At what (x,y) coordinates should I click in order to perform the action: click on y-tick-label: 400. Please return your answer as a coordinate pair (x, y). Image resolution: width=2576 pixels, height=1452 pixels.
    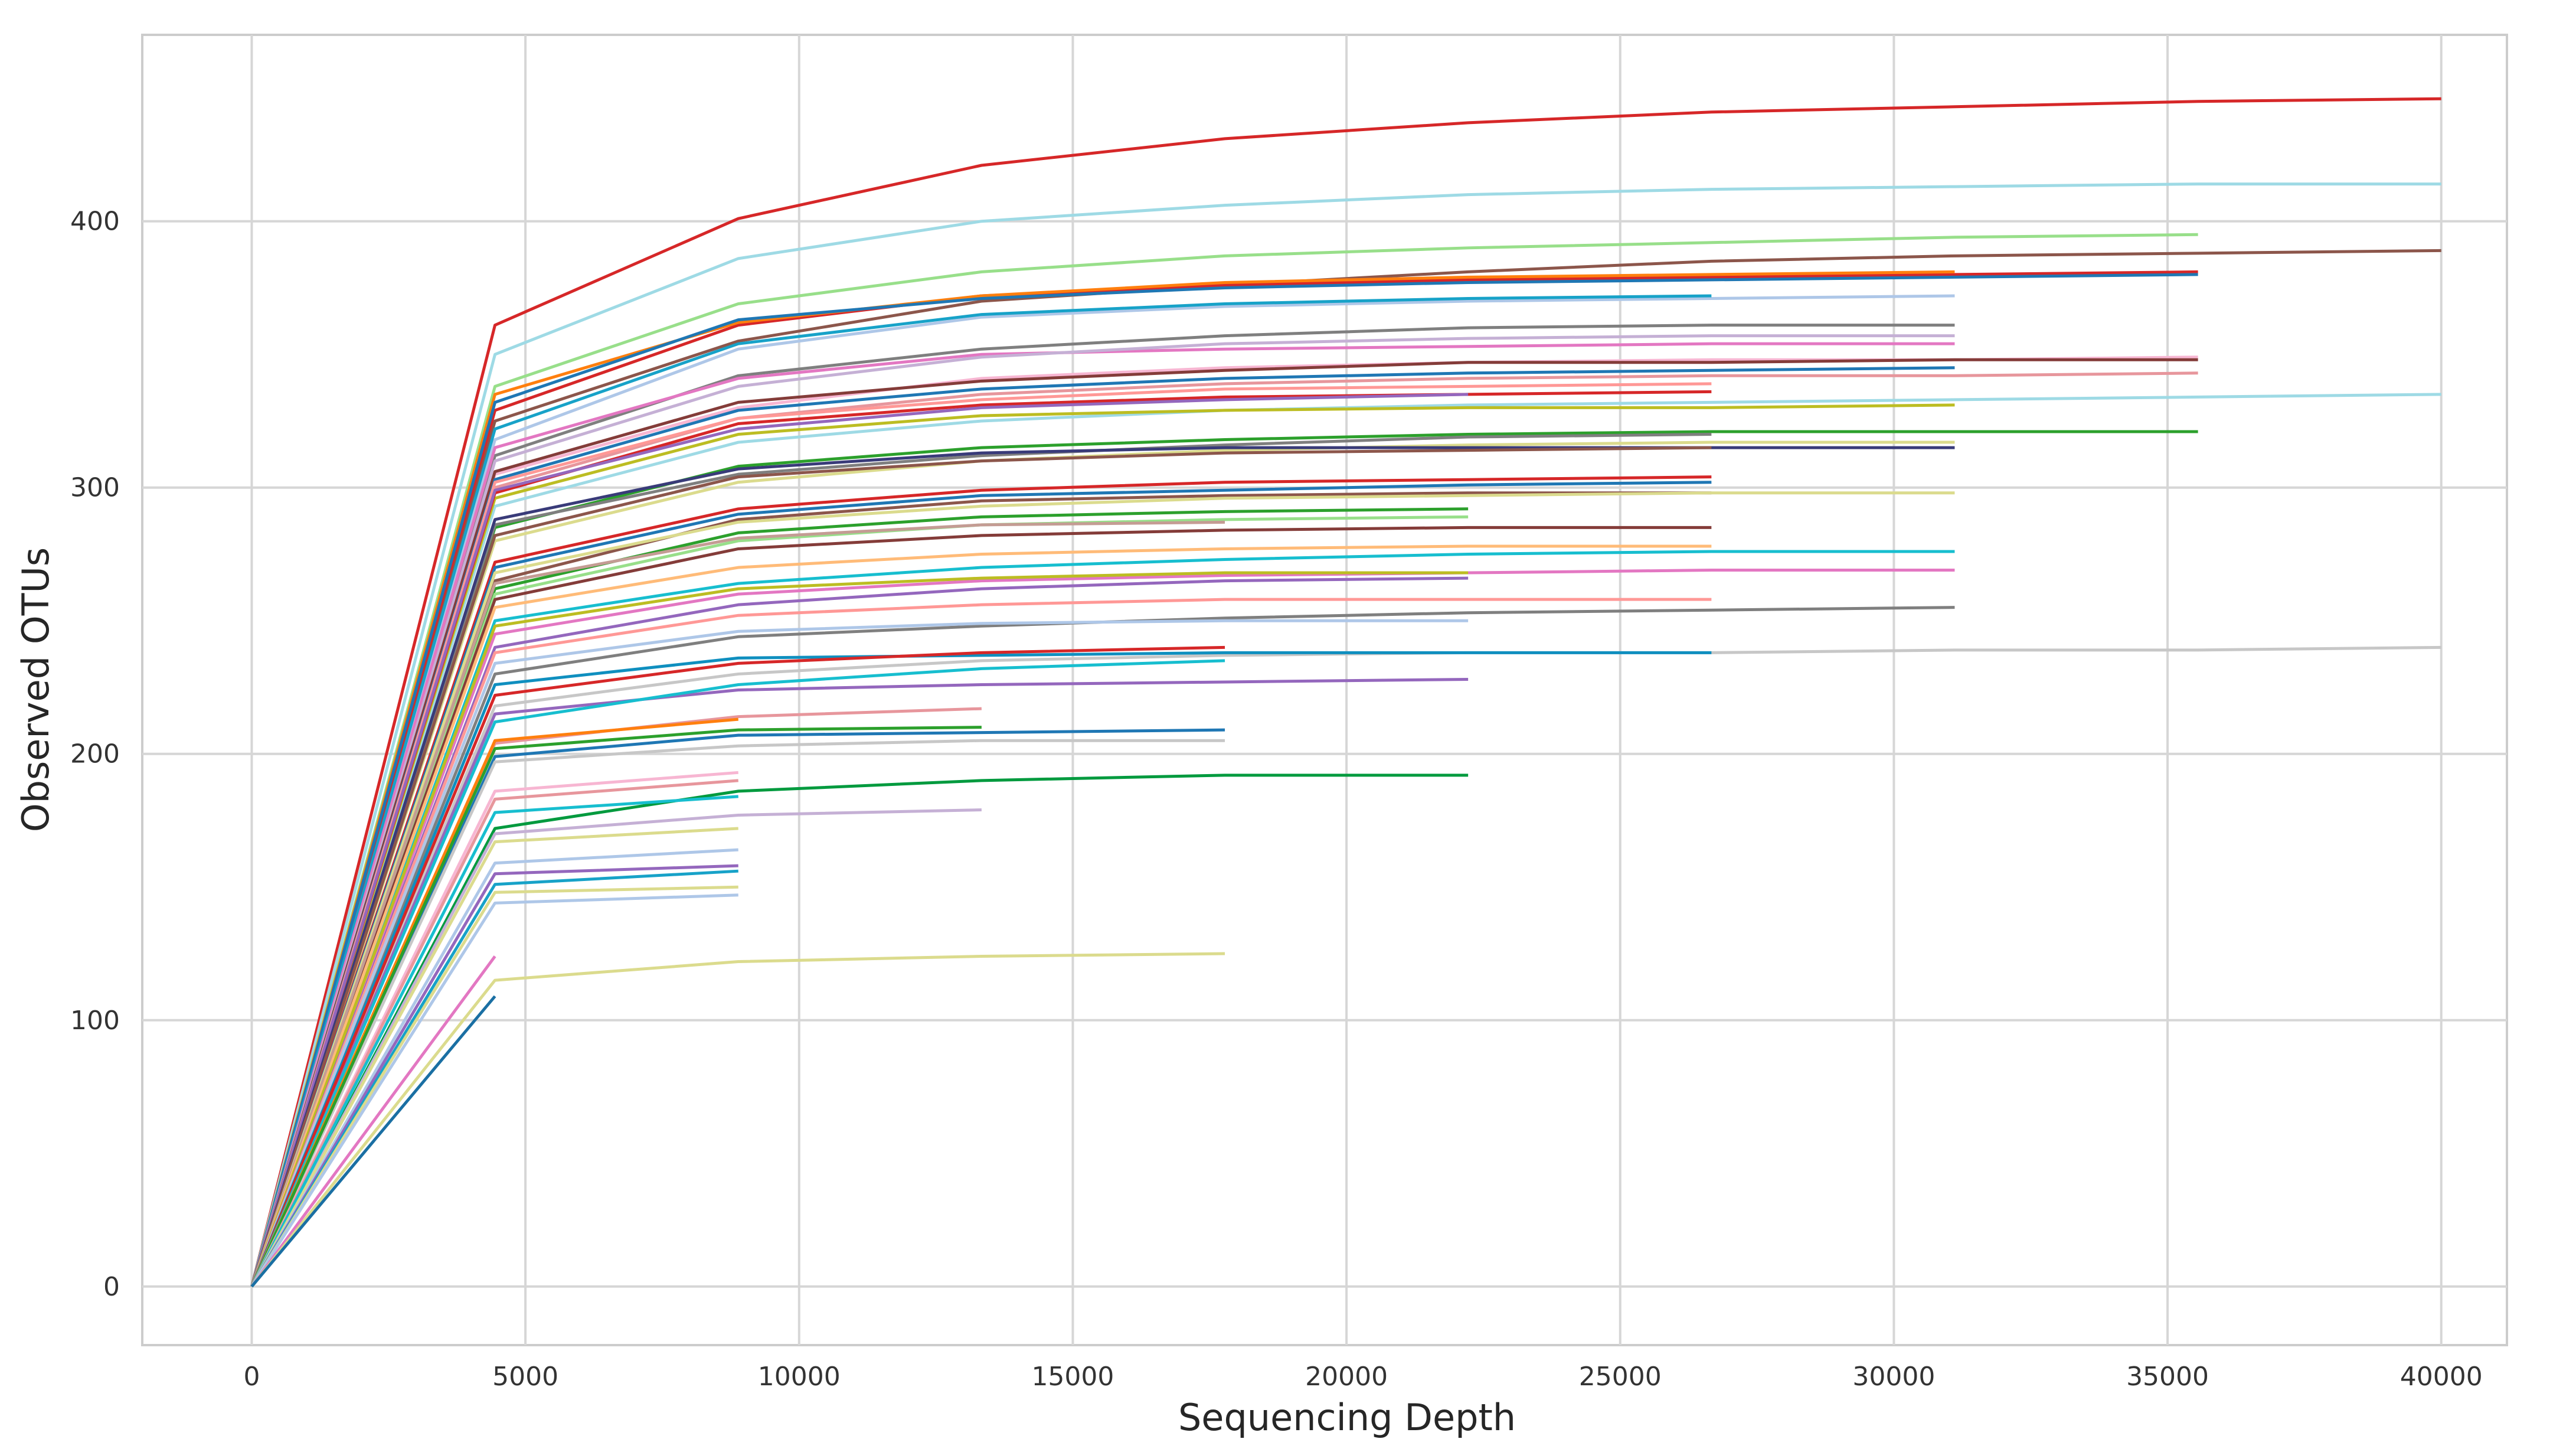
    Looking at the image, I should click on (95, 222).